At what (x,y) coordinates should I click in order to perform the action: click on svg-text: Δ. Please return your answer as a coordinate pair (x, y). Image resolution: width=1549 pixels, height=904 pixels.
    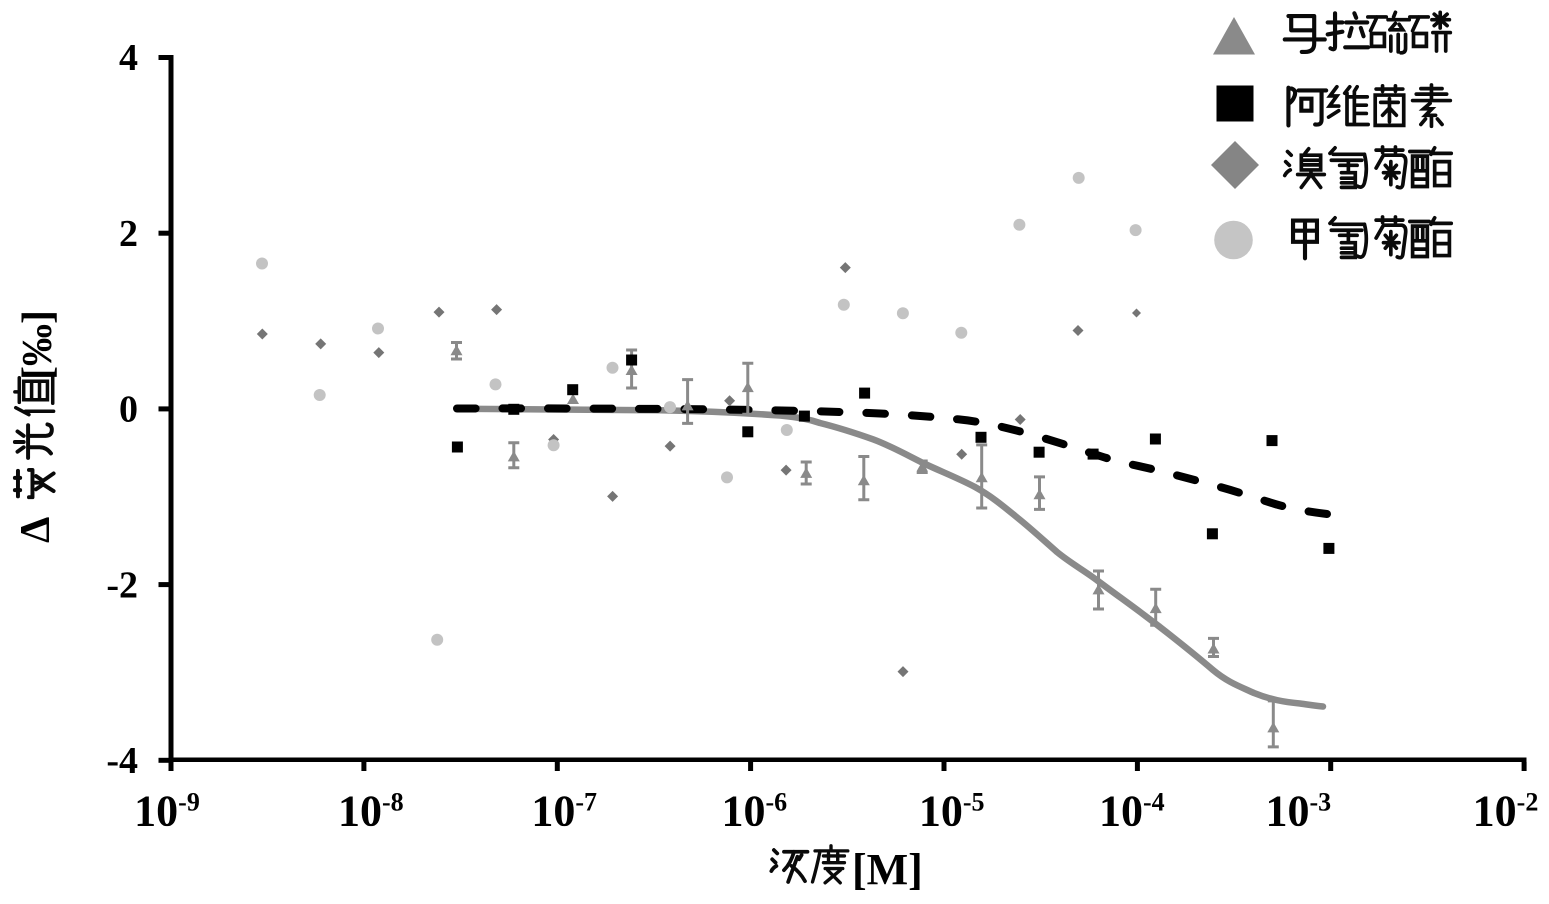
    Looking at the image, I should click on (36, 530).